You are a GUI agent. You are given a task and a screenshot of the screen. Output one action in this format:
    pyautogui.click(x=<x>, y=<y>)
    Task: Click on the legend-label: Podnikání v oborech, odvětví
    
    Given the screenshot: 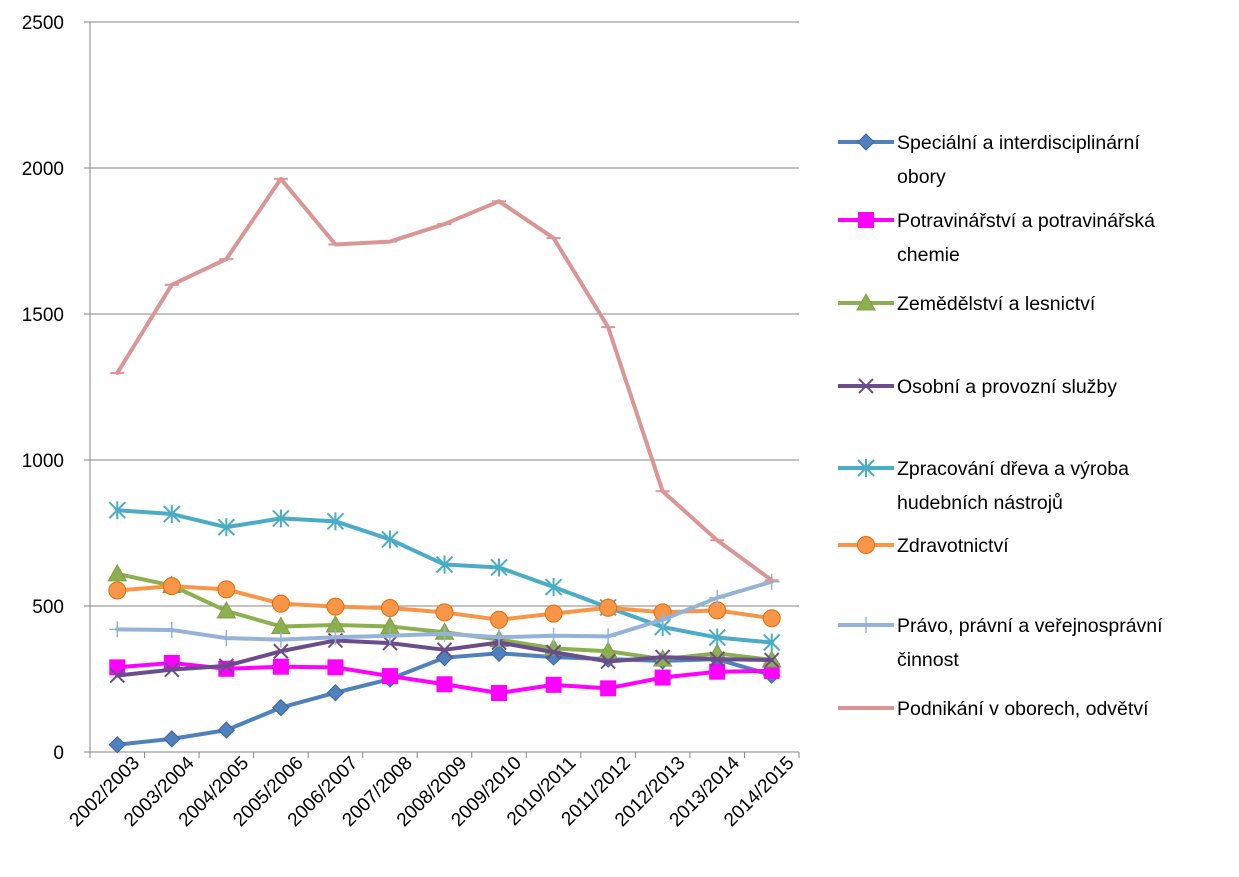 What is the action you would take?
    pyautogui.click(x=1023, y=709)
    